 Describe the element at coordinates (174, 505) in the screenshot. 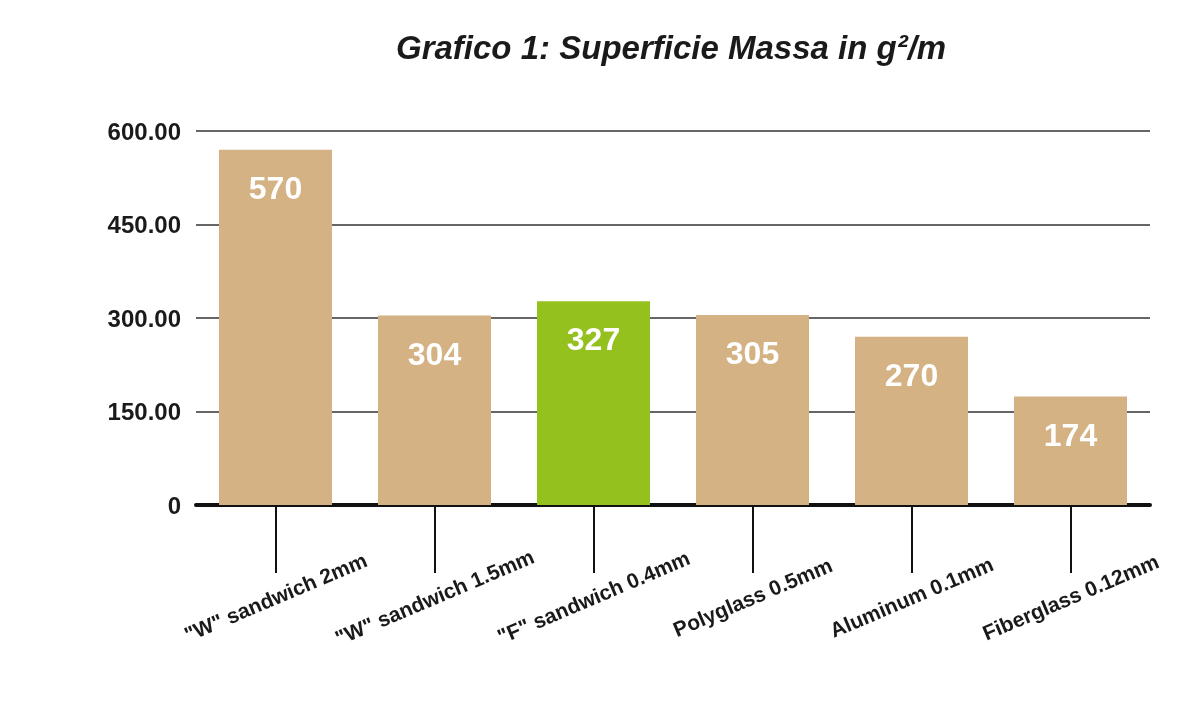

I see `y-tick-label: 0` at that location.